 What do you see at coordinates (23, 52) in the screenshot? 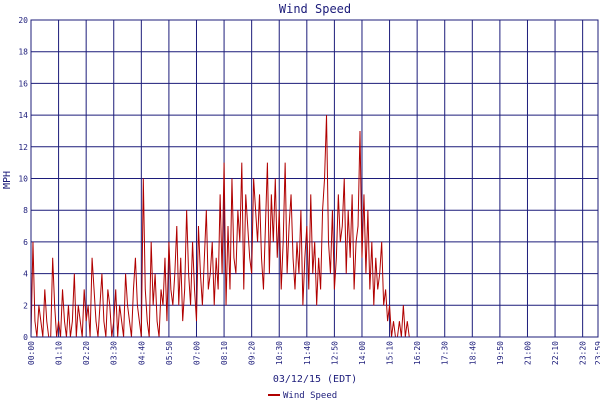
I see `y-tick-label: 18` at bounding box center [23, 52].